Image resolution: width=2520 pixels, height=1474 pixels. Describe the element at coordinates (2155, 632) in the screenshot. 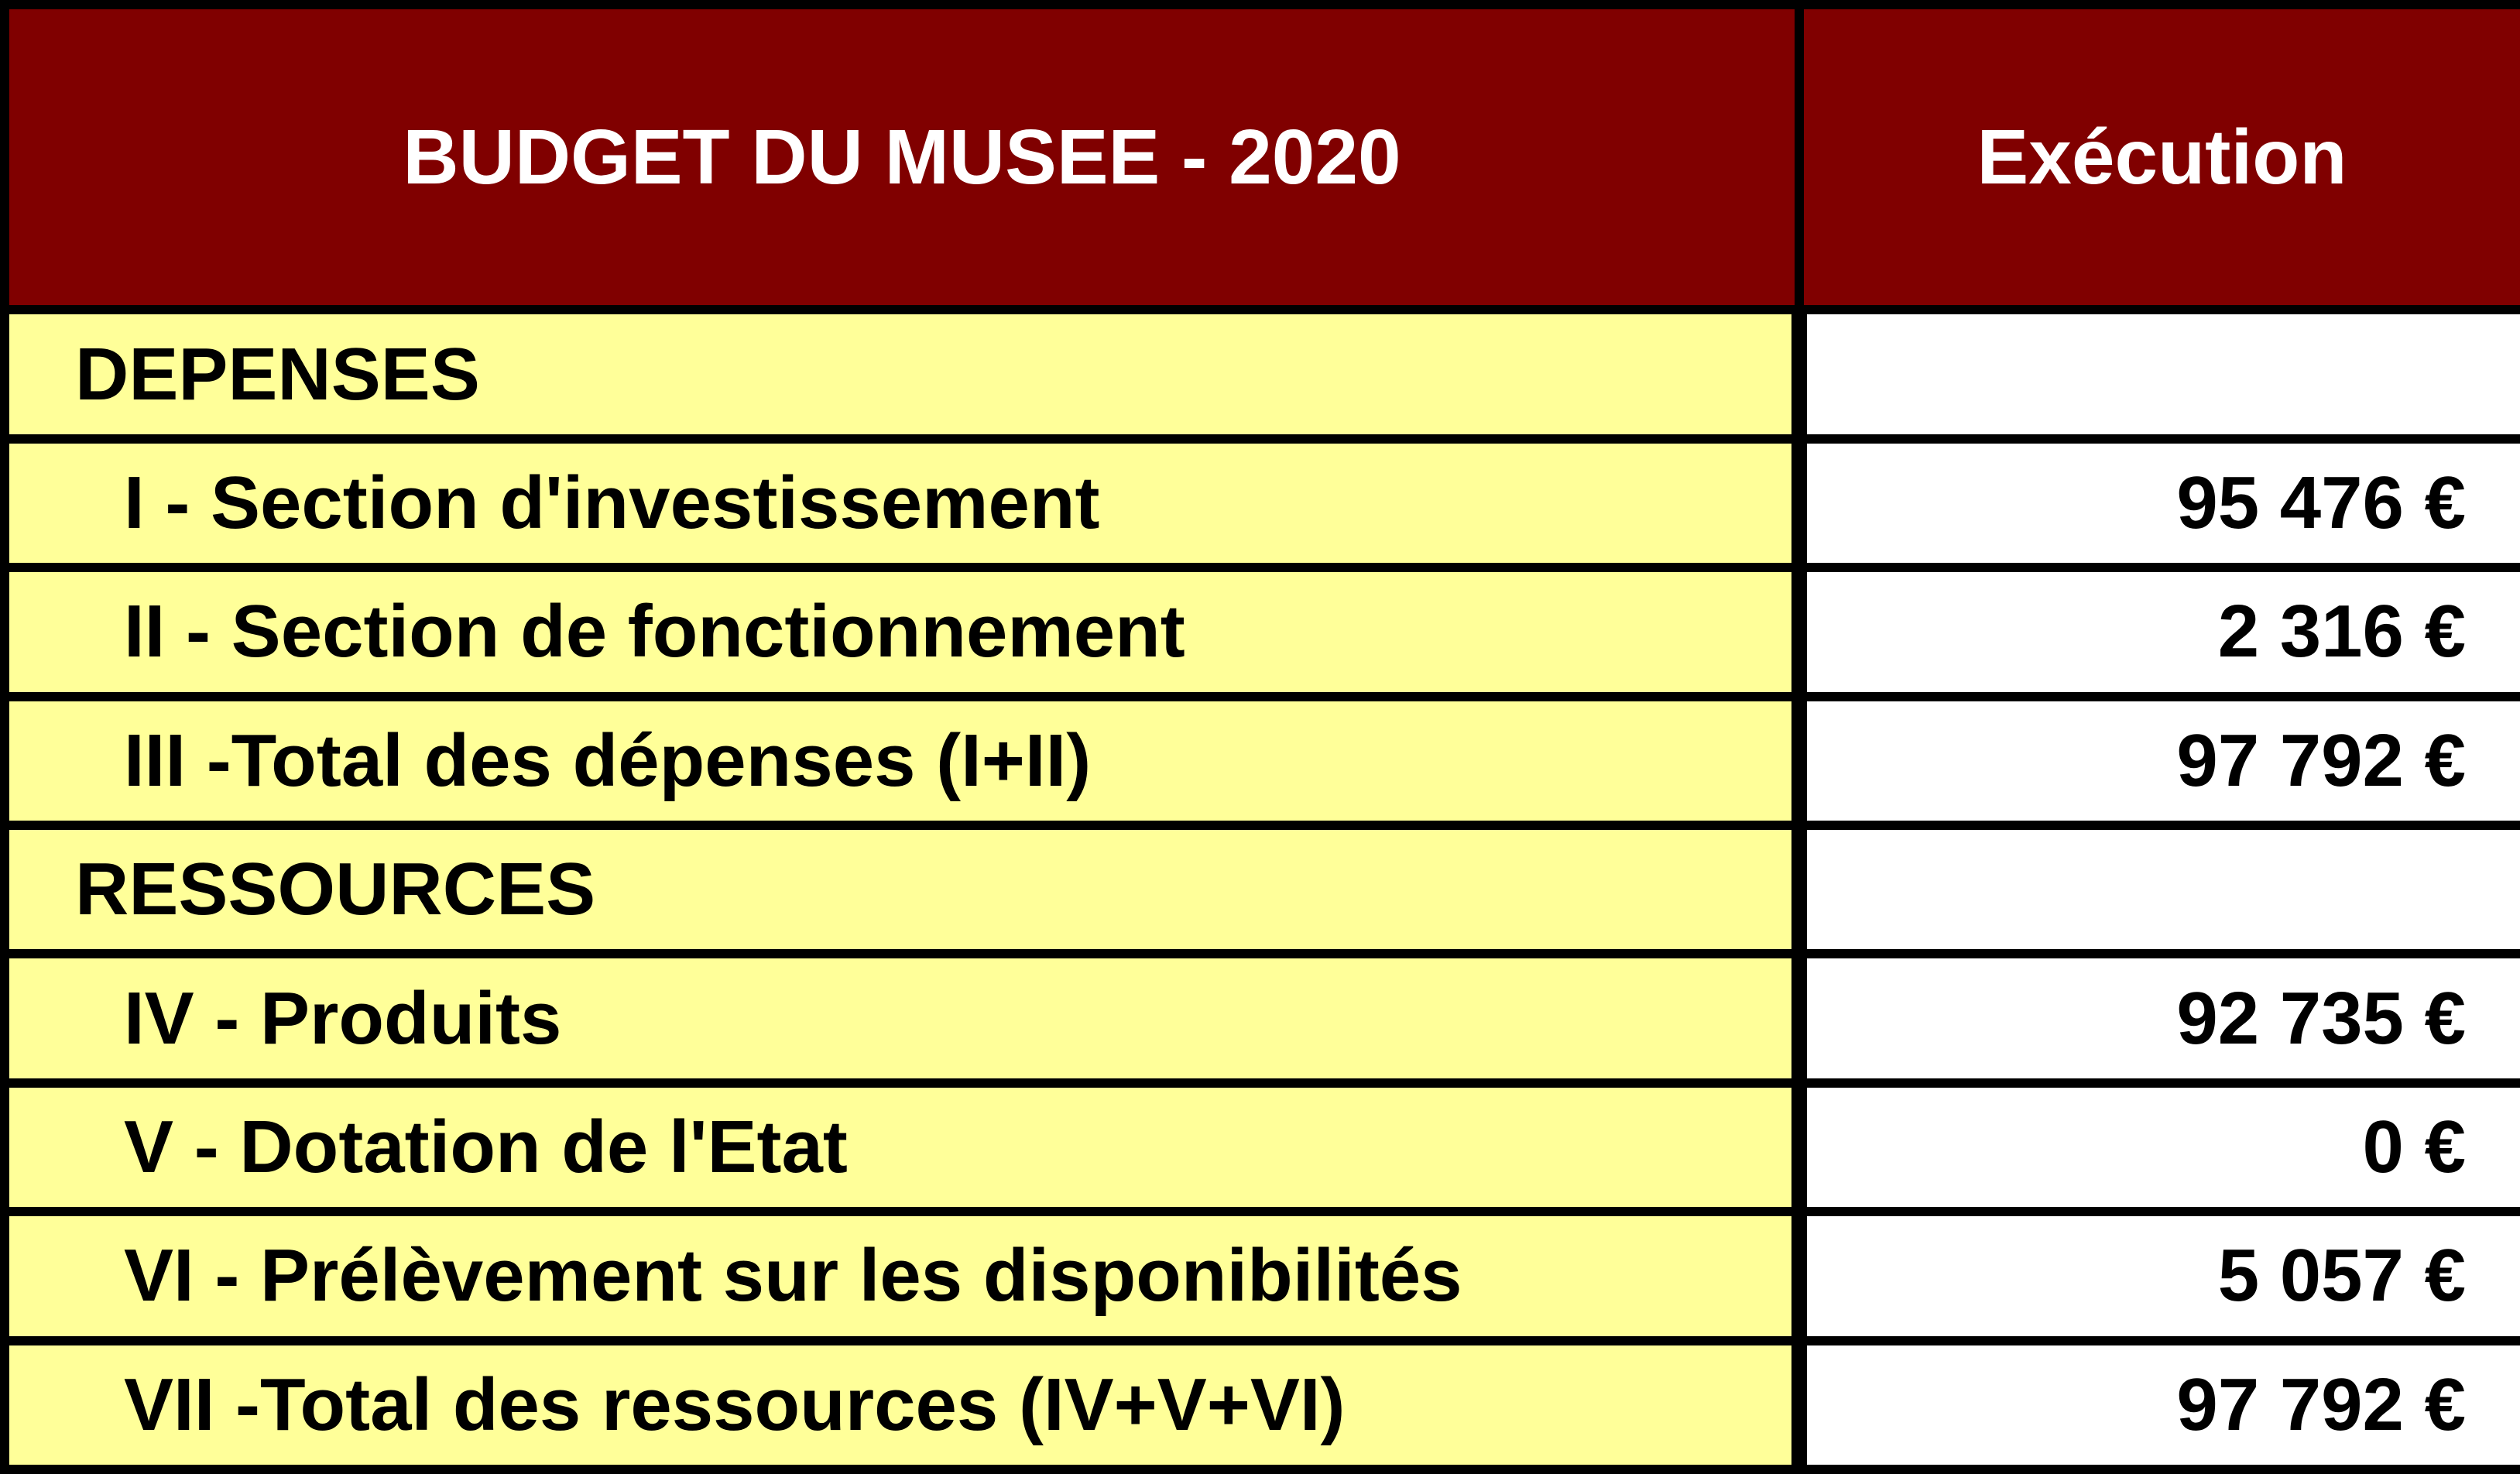

I see `row-value: 2 316 €` at that location.